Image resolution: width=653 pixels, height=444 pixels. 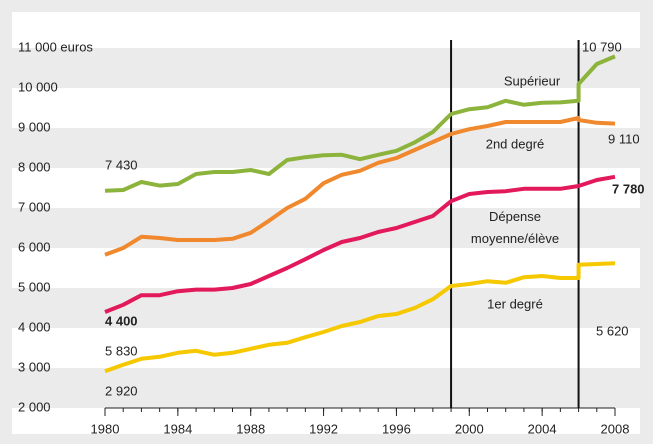 I want to click on x-tick-label: 1992, so click(x=323, y=428).